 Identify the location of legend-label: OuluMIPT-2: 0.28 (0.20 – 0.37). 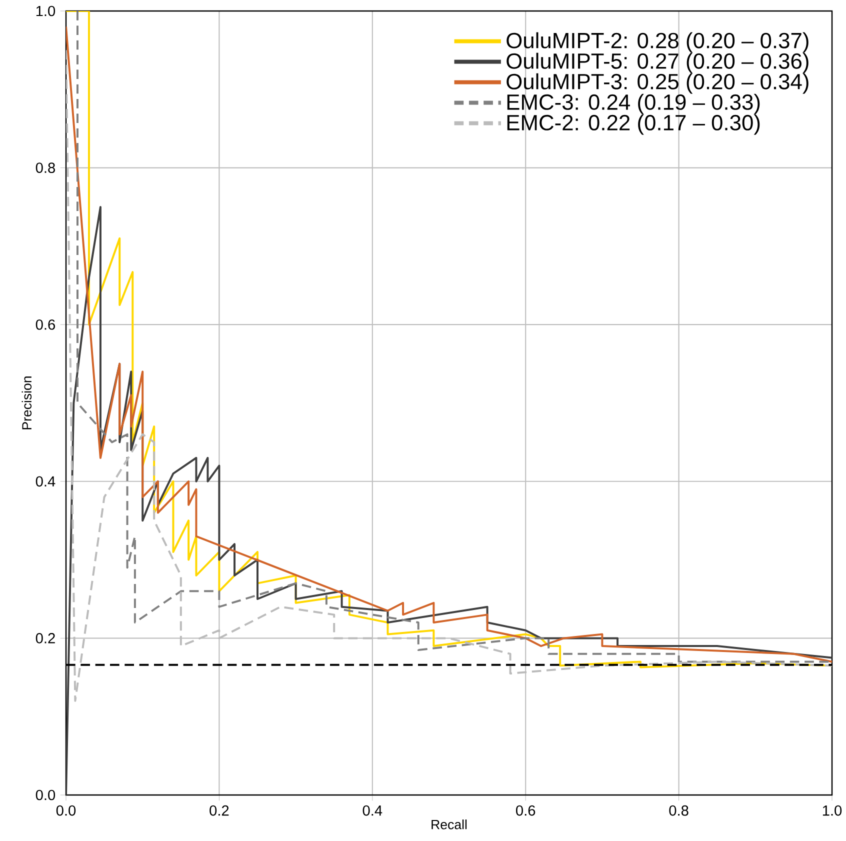
(657, 42).